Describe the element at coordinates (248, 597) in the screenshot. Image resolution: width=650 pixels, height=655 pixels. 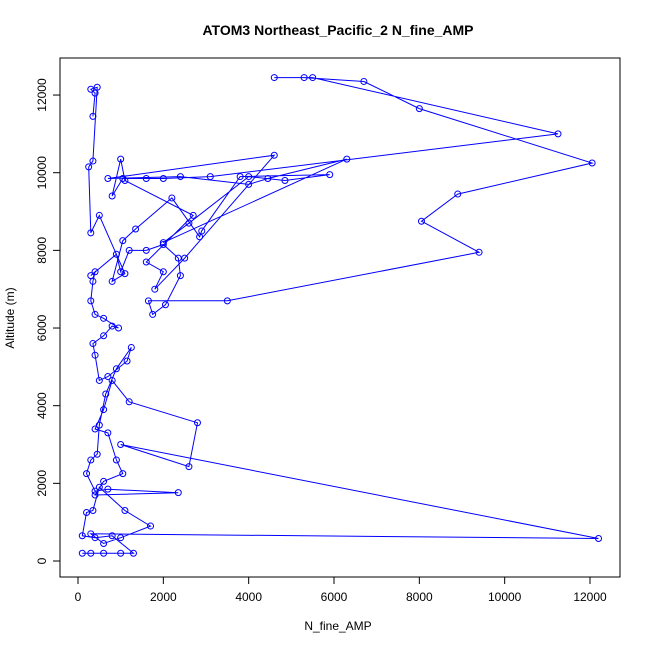
I see `x-tick-label: 4000` at that location.